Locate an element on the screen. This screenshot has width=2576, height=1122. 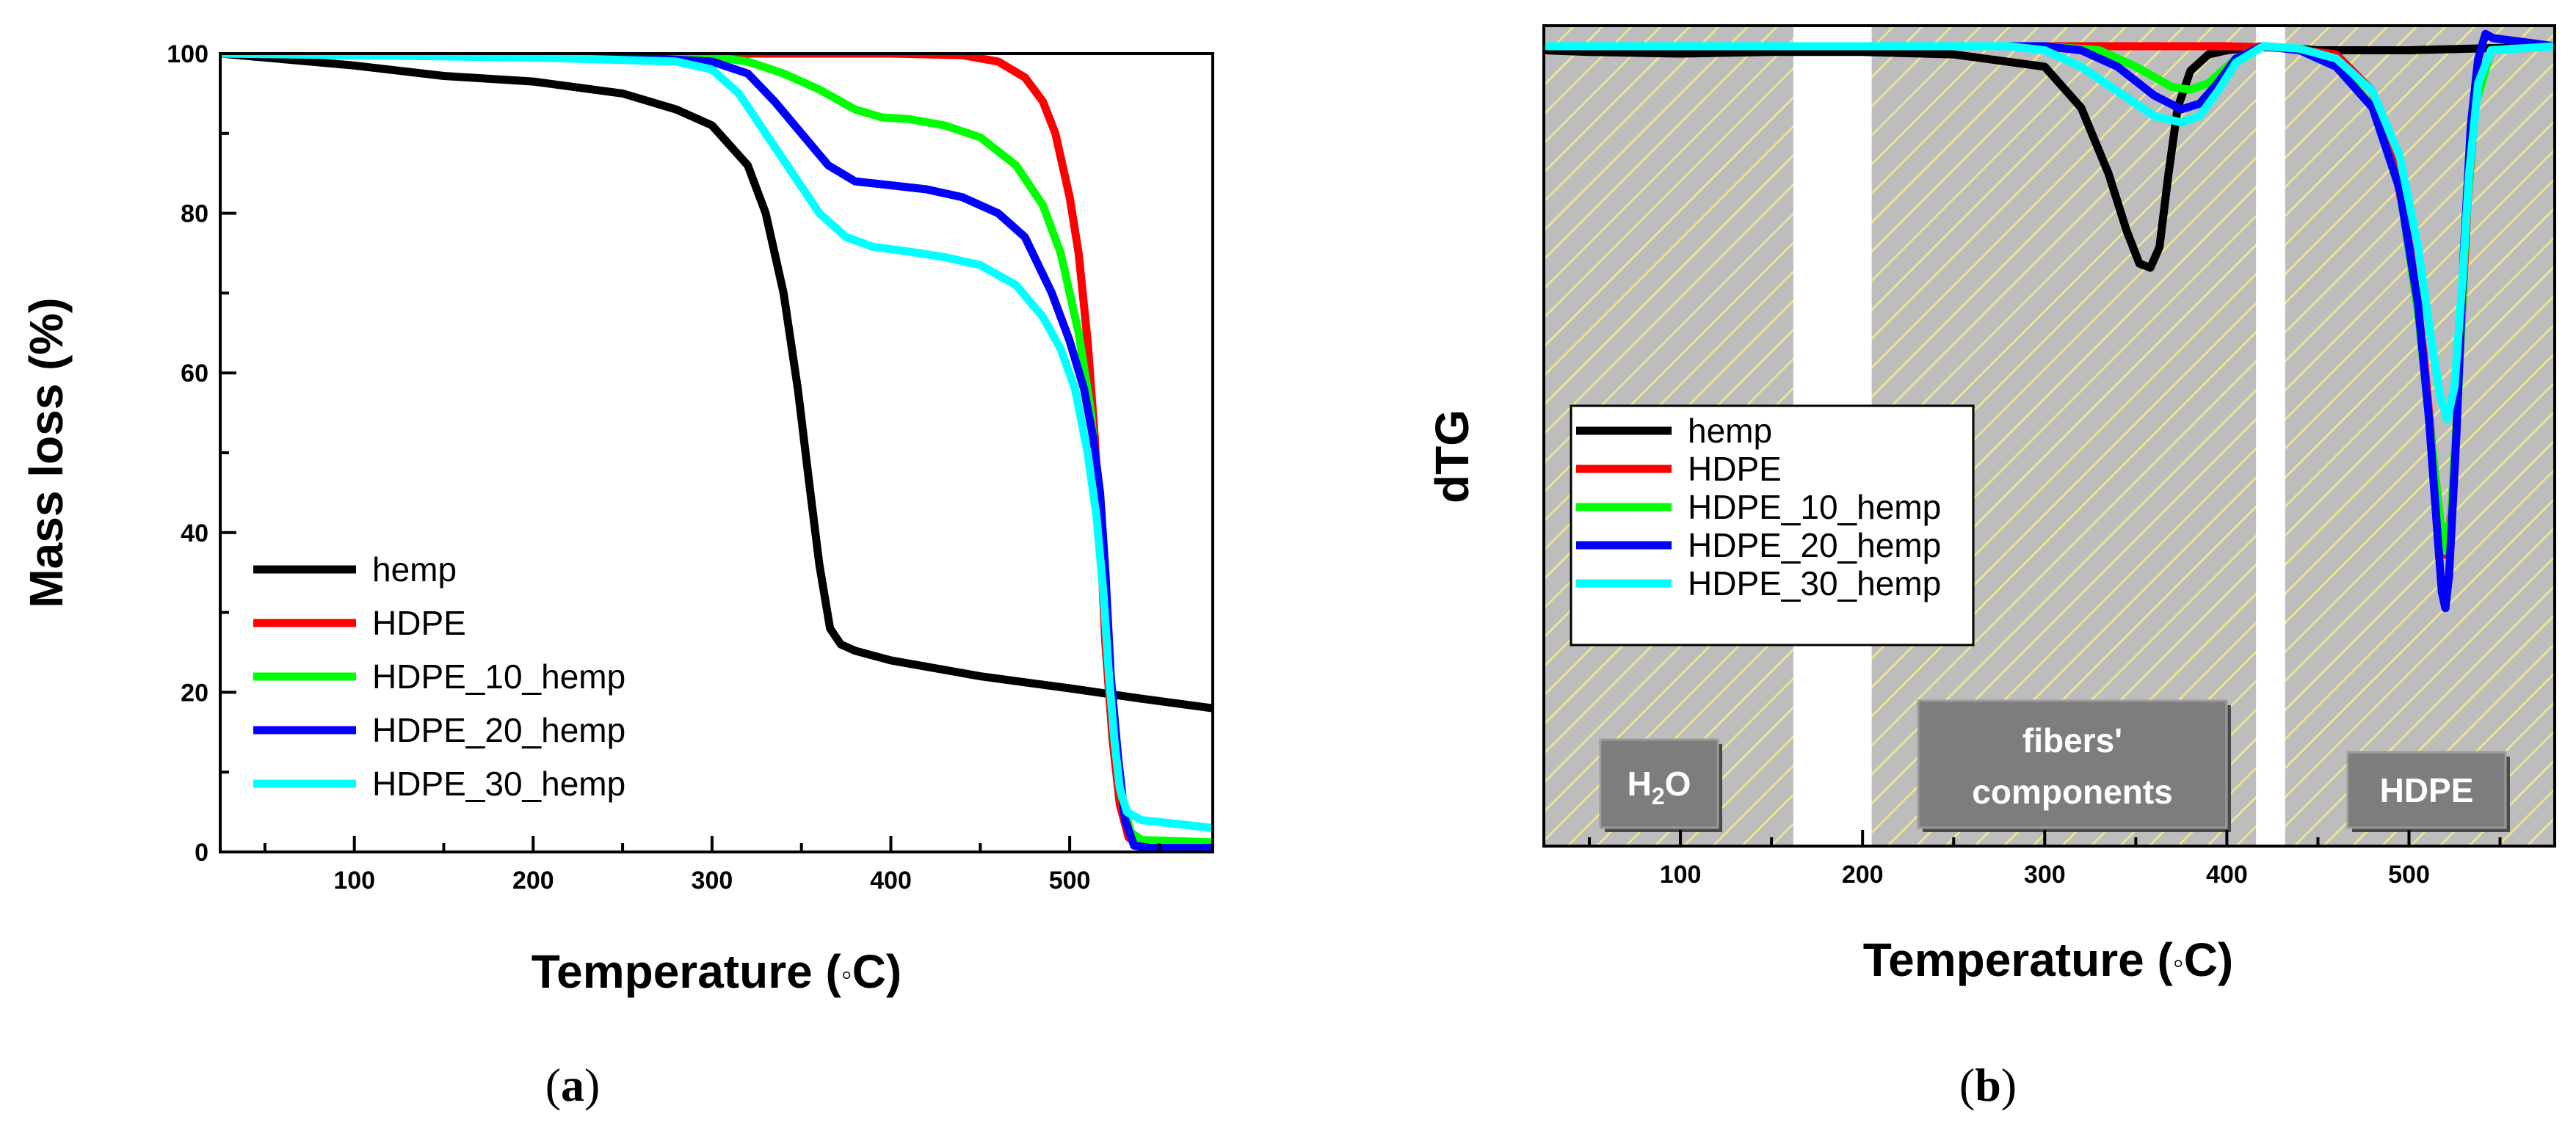
y-tick-label: 20 is located at coordinates (194, 693).